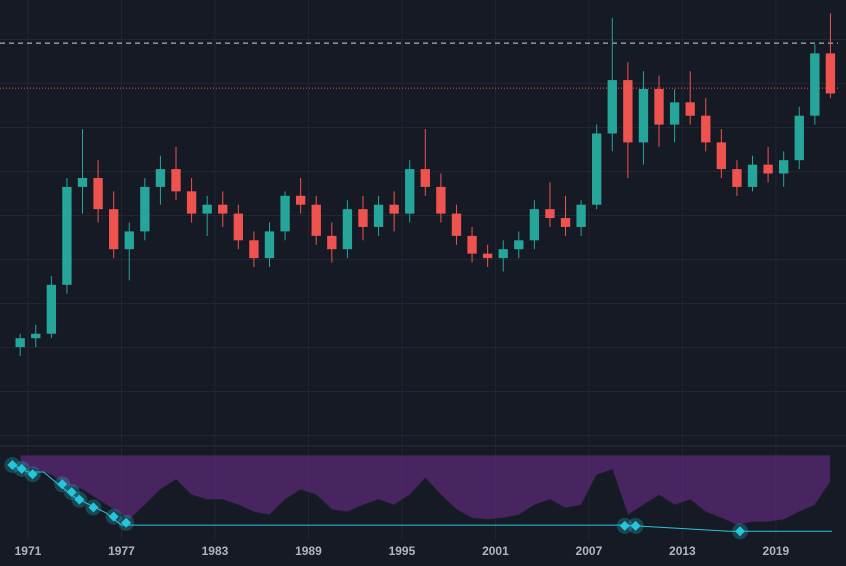  Describe the element at coordinates (682, 551) in the screenshot. I see `x-tick-label: 2013` at that location.